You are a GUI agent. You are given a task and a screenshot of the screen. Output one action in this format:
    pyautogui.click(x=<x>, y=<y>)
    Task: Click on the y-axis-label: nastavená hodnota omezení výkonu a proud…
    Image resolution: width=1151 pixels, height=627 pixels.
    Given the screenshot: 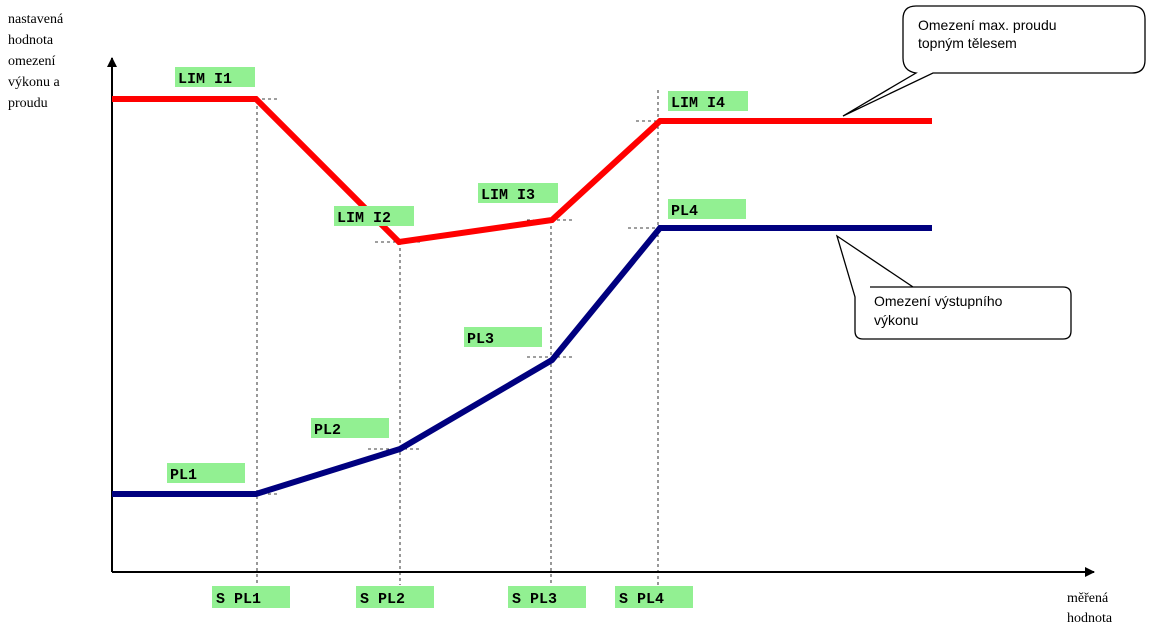 What is the action you would take?
    pyautogui.click(x=37, y=61)
    